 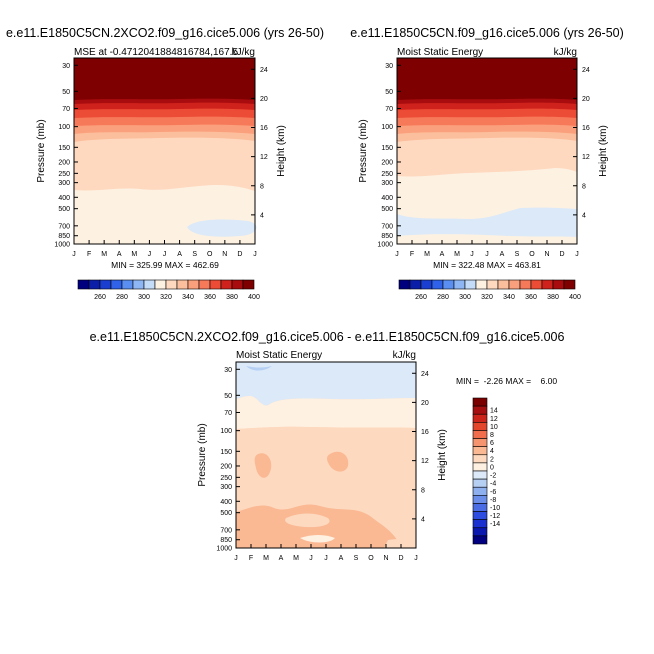 I want to click on colorbar-label: 300, so click(x=465, y=297).